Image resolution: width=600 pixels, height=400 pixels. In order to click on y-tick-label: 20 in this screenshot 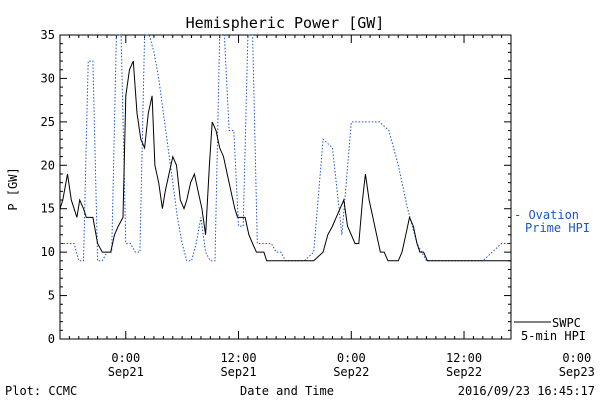, I will do `click(48, 165)`.